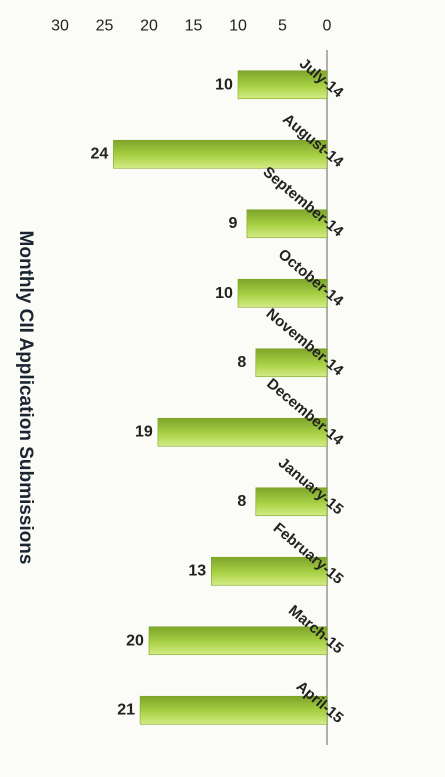 The height and width of the screenshot is (777, 445). What do you see at coordinates (282, 26) in the screenshot?
I see `value-axis-tick-label: 5` at bounding box center [282, 26].